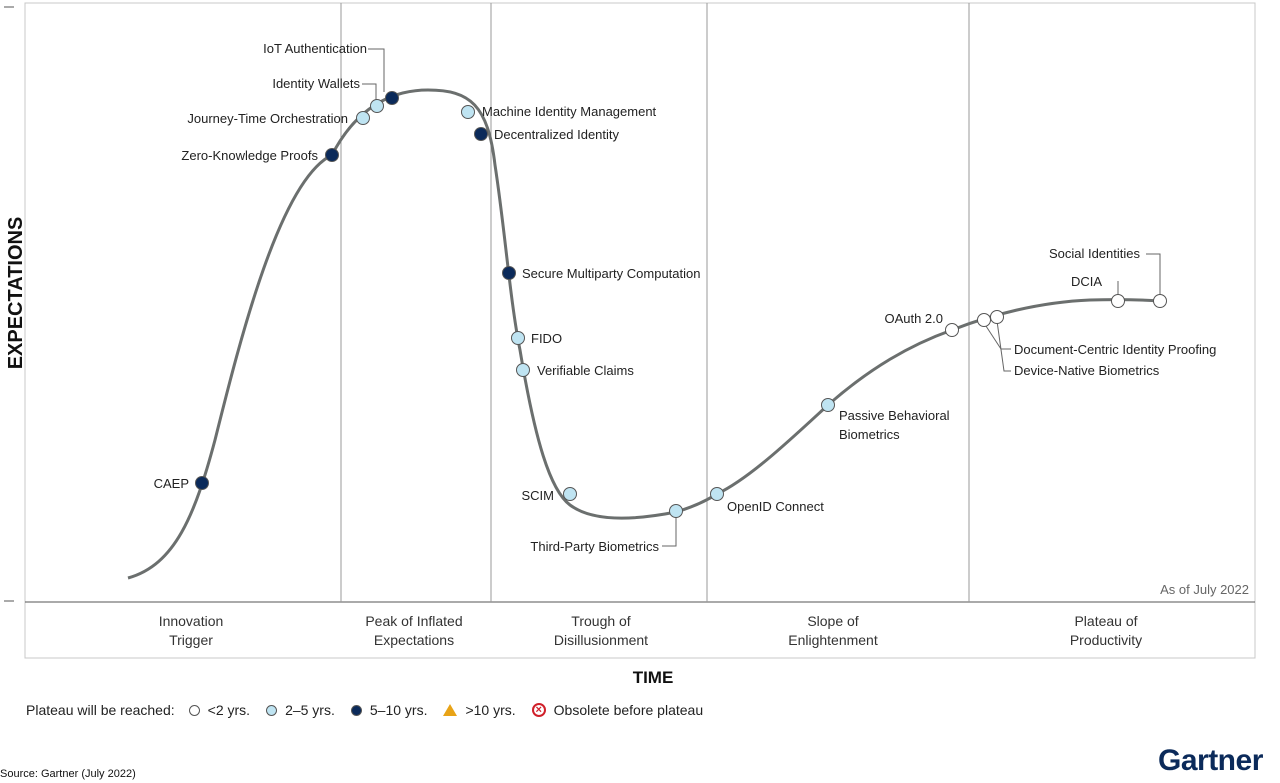  I want to click on tech-label: Device-Native Biometrics, so click(1087, 370).